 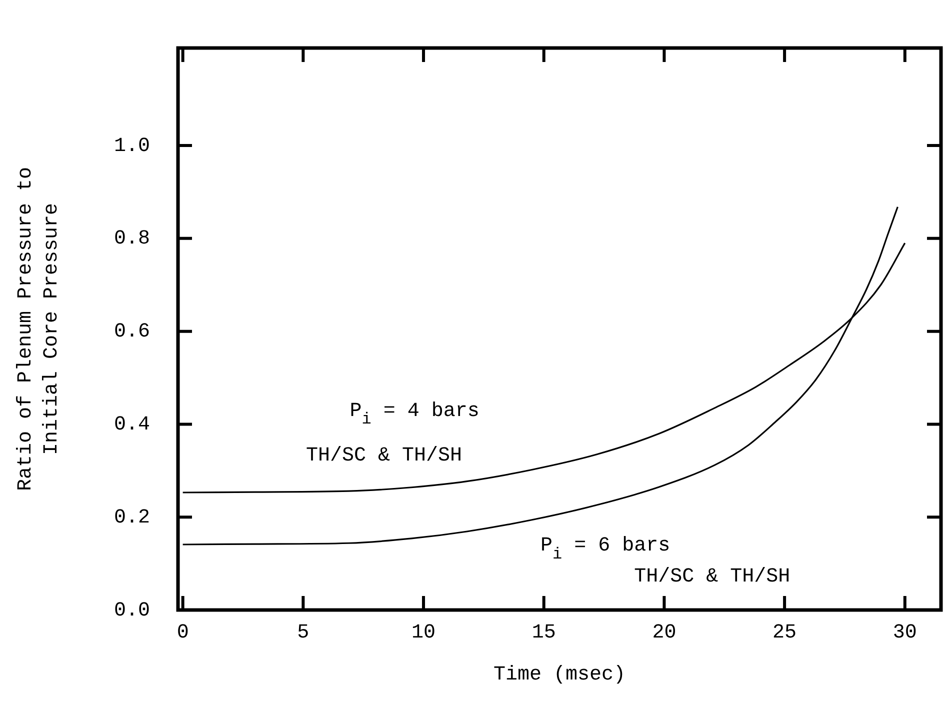 I want to click on x-tick-label: 15, so click(x=544, y=632).